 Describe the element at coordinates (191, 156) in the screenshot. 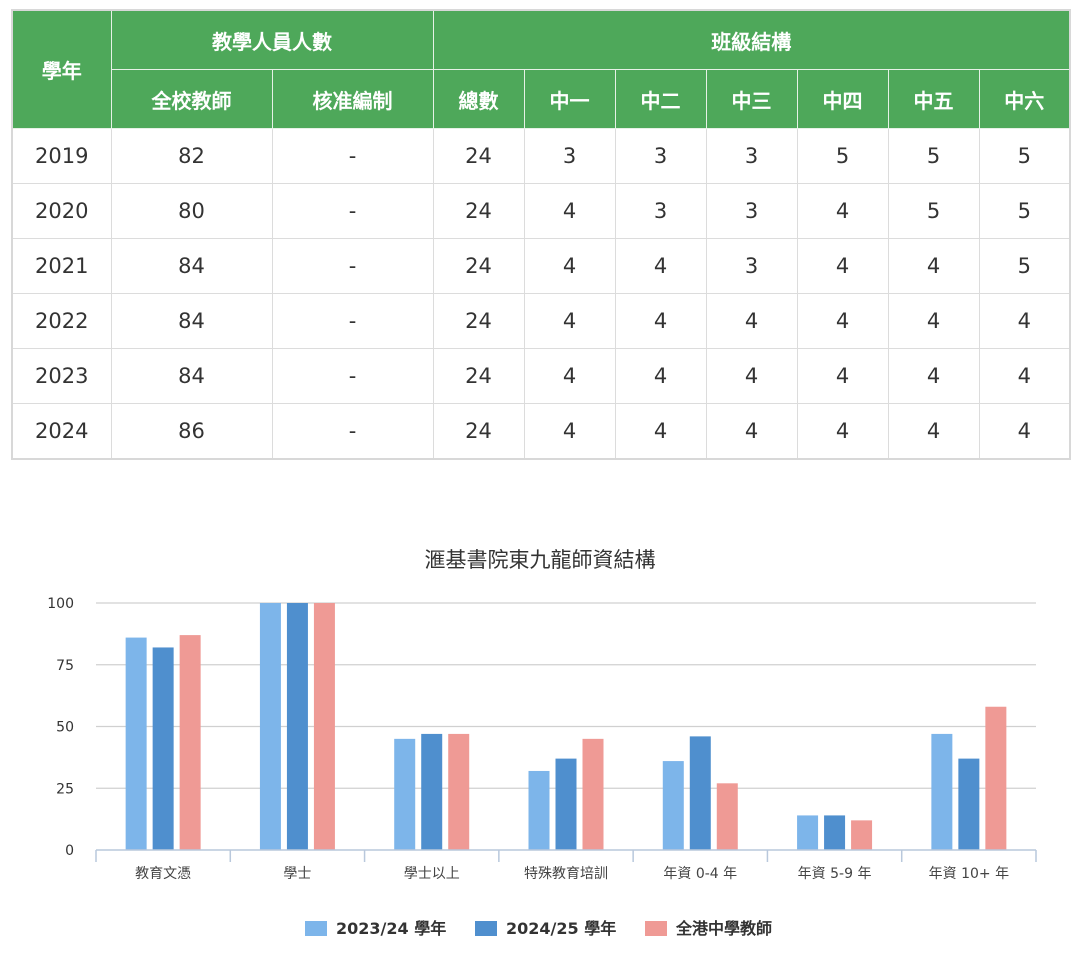

I see `cell-all-teachers: 82` at that location.